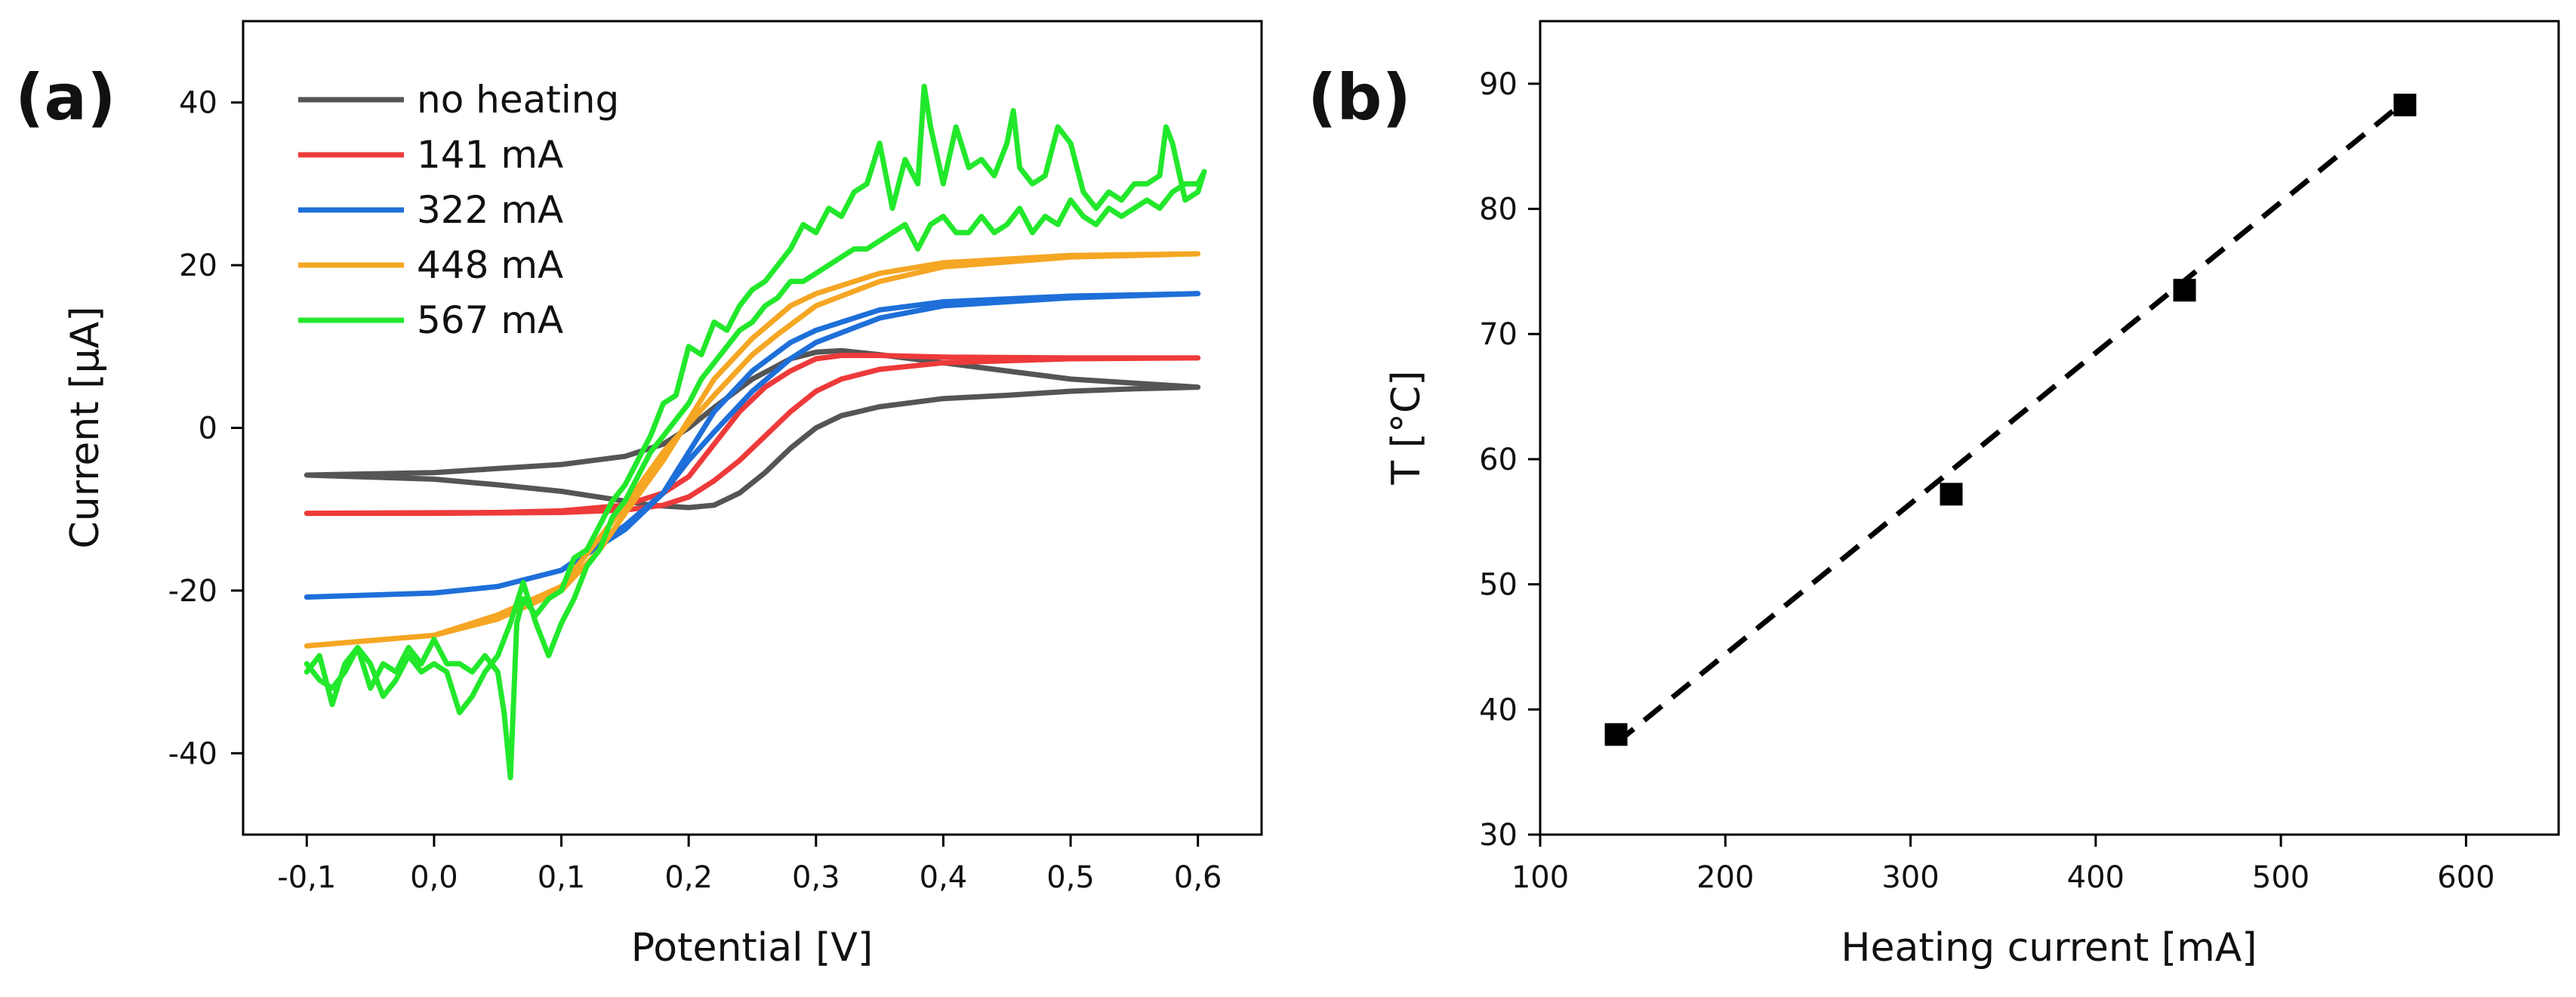  Describe the element at coordinates (192, 591) in the screenshot. I see `panel-a-y-tick-label: -20` at that location.